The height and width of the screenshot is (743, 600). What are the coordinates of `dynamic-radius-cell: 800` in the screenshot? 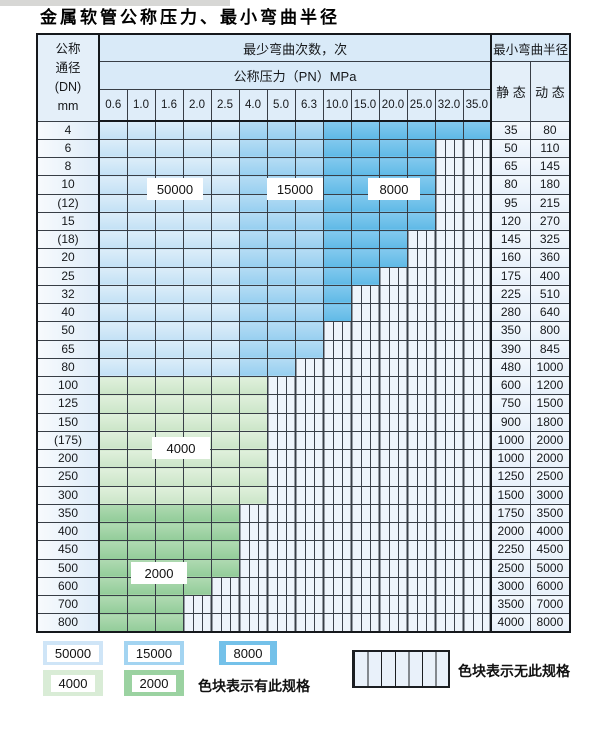 It's located at (550, 331).